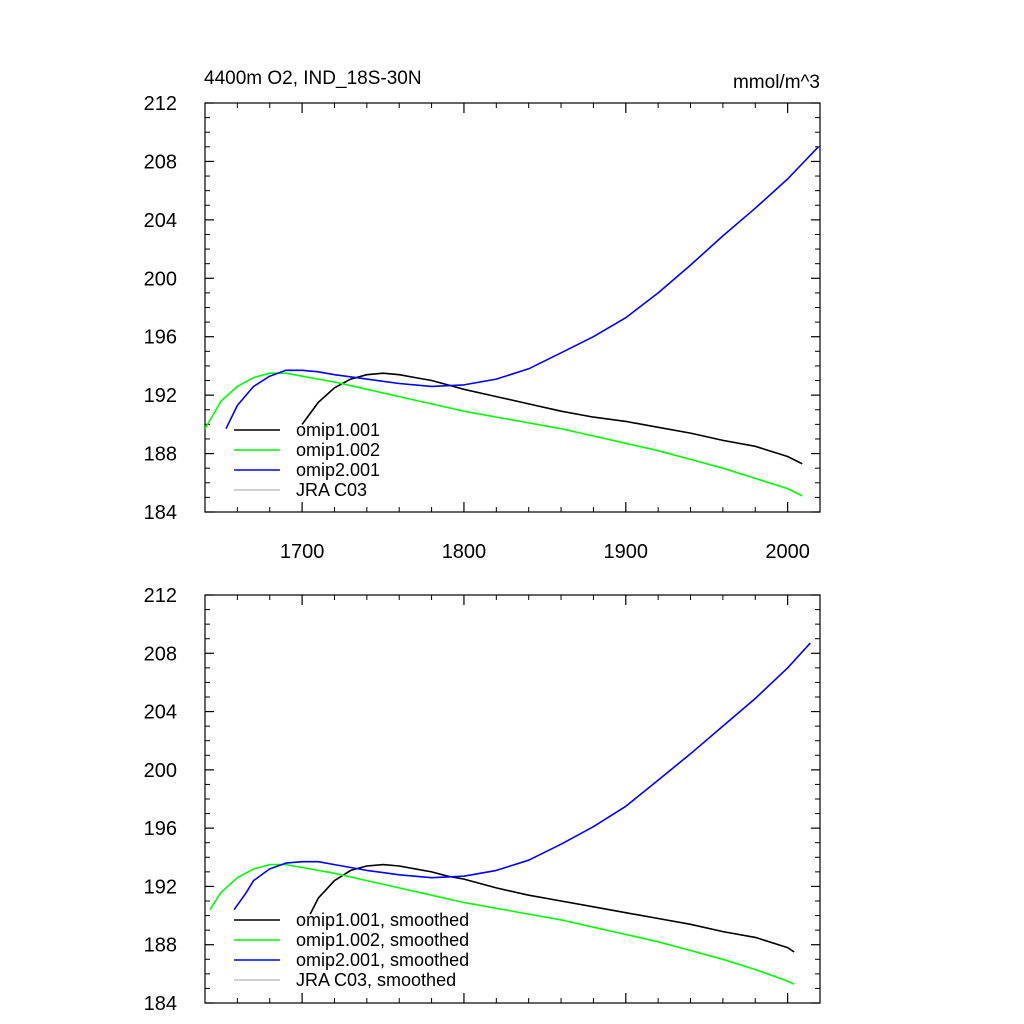 The height and width of the screenshot is (1024, 1024). I want to click on legend-label: omip1.001, smoothed, so click(382, 920).